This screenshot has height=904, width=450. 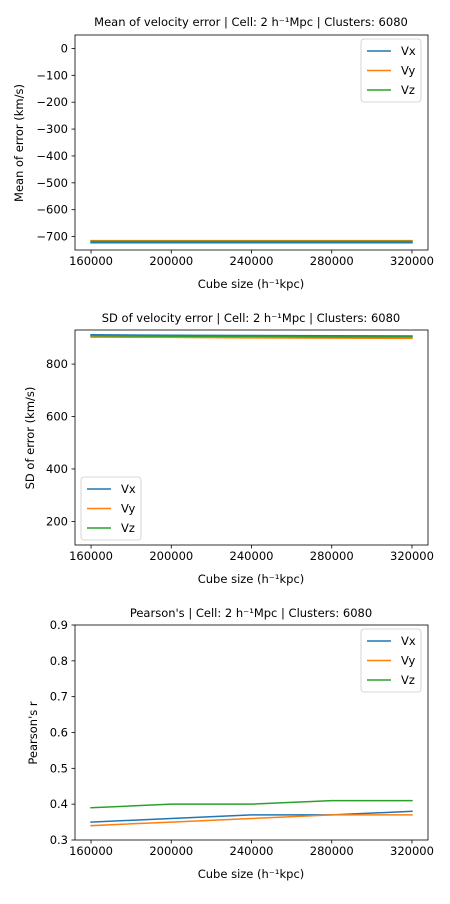 I want to click on y-axis-label: Mean of error (km/s), so click(x=19, y=143).